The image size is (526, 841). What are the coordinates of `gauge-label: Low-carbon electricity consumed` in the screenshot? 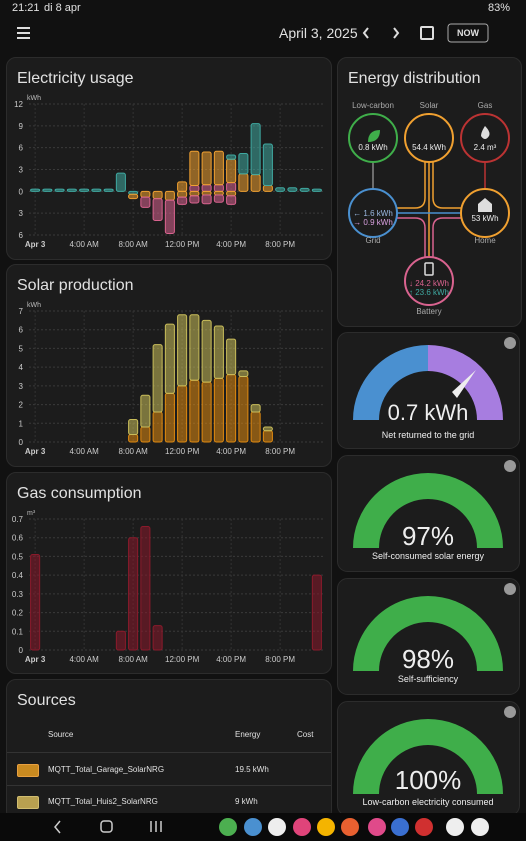 It's located at (427, 802).